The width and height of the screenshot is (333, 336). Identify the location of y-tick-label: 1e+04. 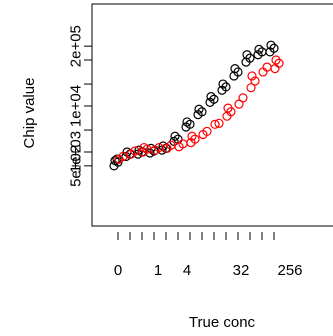
(76, 106).